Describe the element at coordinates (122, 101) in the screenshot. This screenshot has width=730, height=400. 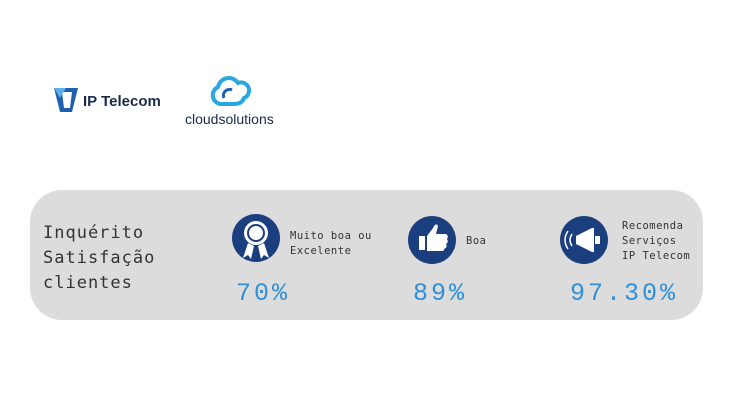
I see `ip-telecom-text: IP Telecom` at that location.